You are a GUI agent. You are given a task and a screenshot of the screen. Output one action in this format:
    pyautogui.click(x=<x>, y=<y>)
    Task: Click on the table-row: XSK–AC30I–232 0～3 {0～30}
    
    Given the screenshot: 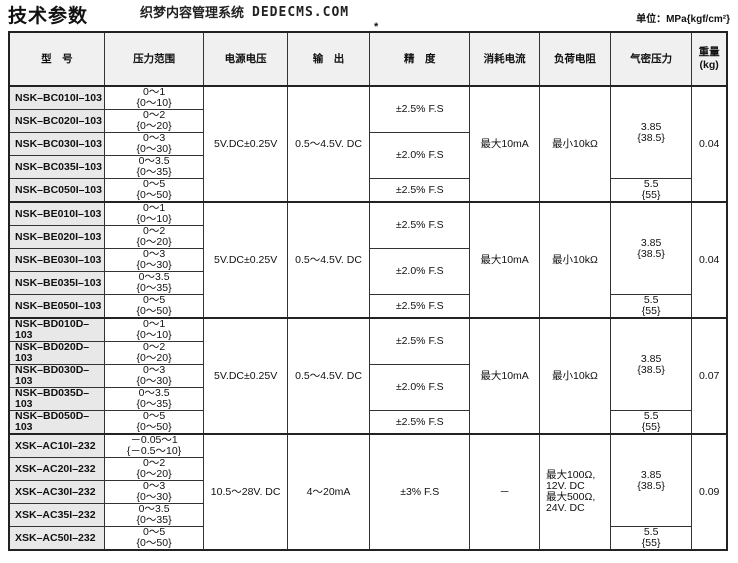 What is the action you would take?
    pyautogui.click(x=367, y=492)
    